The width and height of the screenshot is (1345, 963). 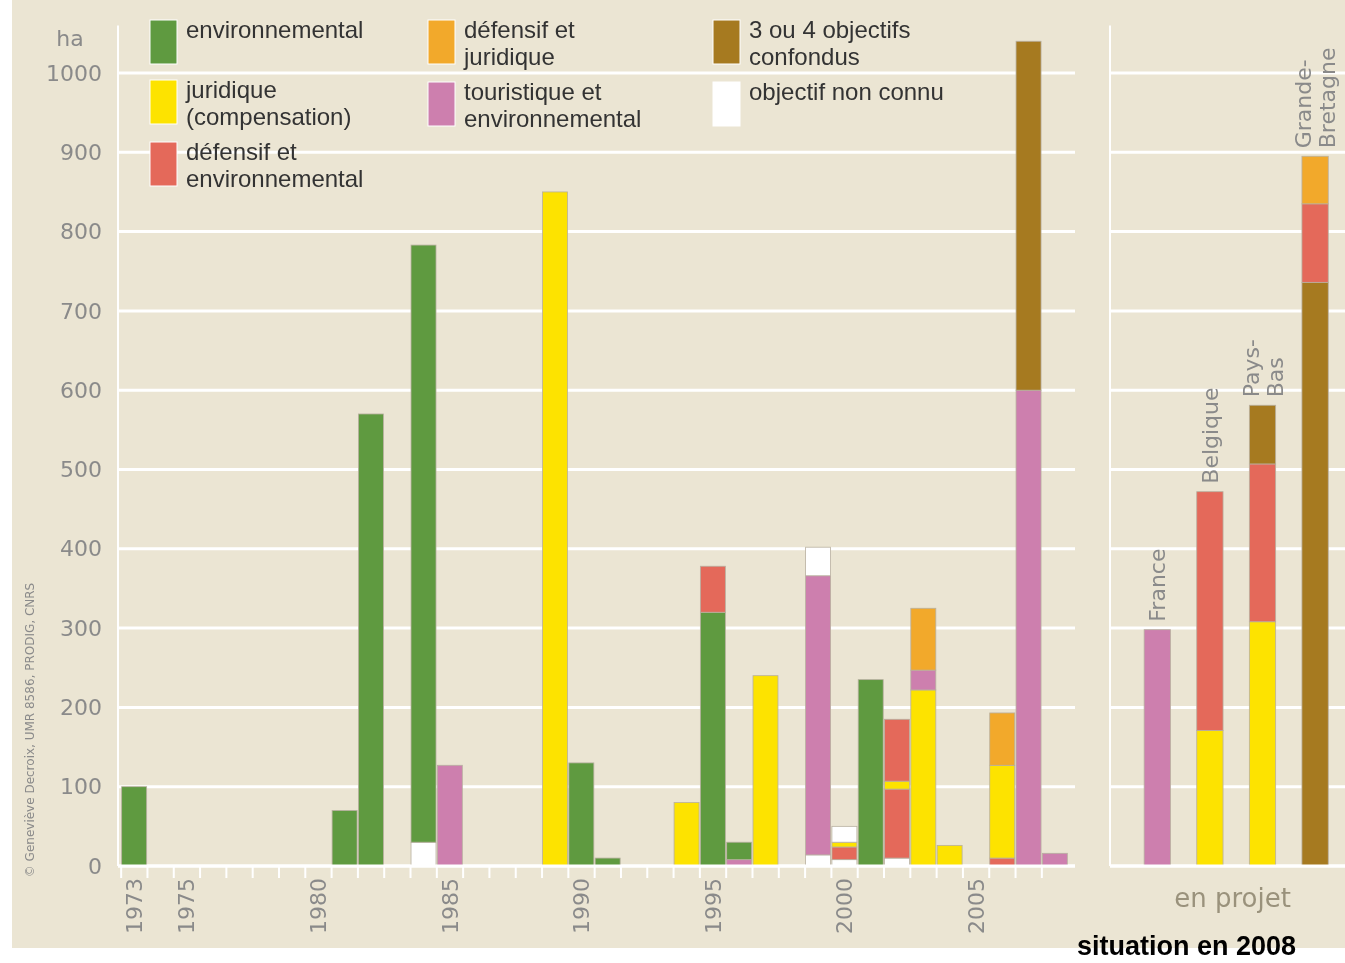 I want to click on y-tick-label: 0, so click(x=95, y=866).